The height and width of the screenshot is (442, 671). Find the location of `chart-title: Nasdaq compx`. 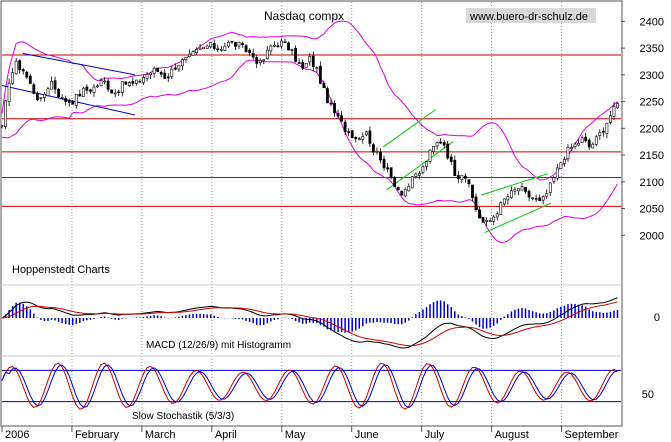

chart-title: Nasdaq compx is located at coordinates (304, 16).